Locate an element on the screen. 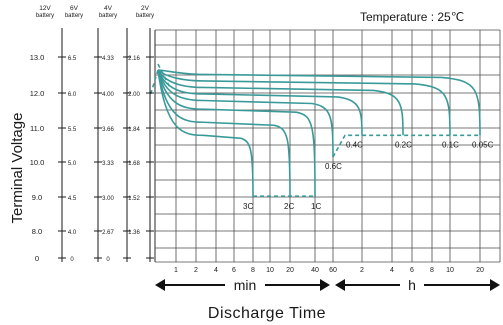 Image resolution: width=503 pixels, height=325 pixels. x-axis-title: Discharge Time is located at coordinates (267, 313).